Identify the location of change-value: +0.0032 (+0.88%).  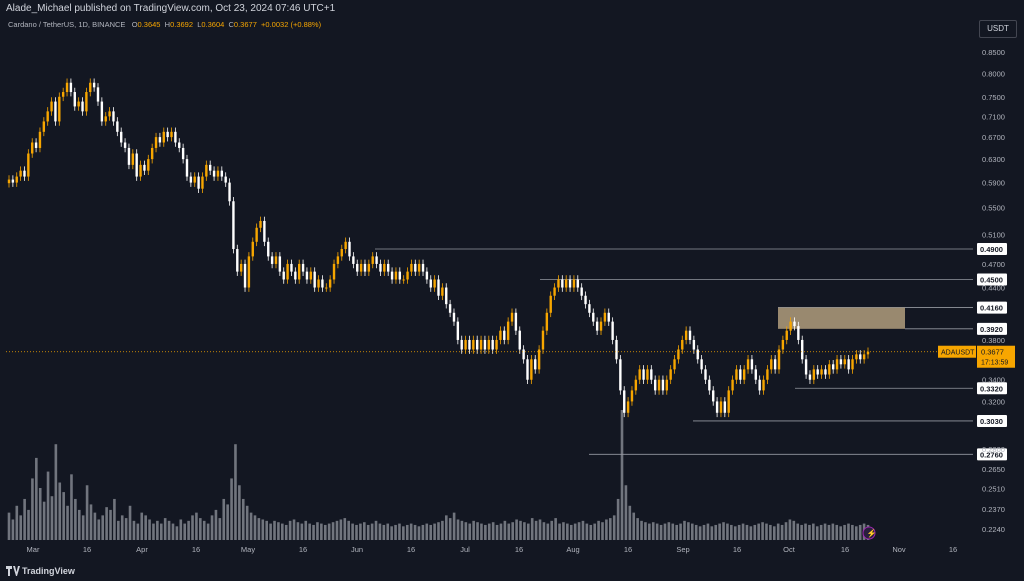
(291, 24).